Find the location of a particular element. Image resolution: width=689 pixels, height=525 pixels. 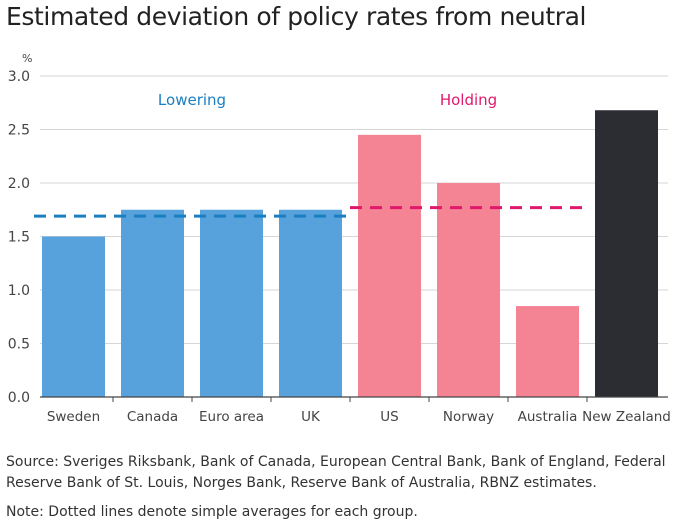

y-tick-label: 3.0 is located at coordinates (19, 77).